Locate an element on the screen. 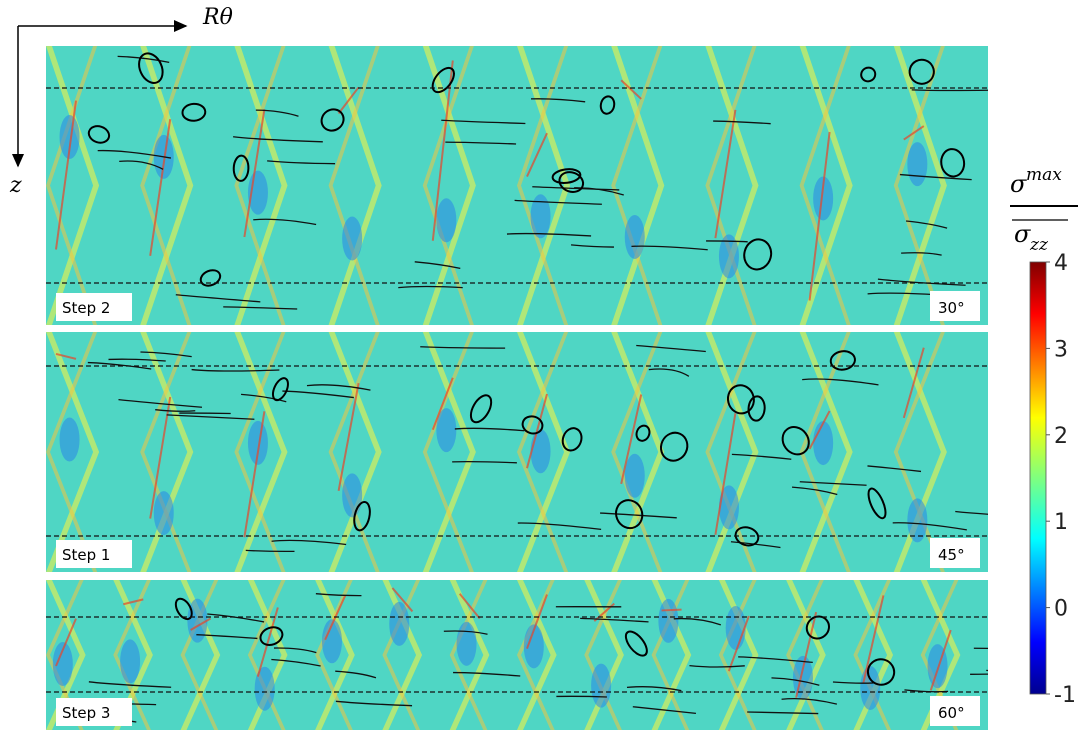 The width and height of the screenshot is (1088, 733). step-box is located at coordinates (94, 307).